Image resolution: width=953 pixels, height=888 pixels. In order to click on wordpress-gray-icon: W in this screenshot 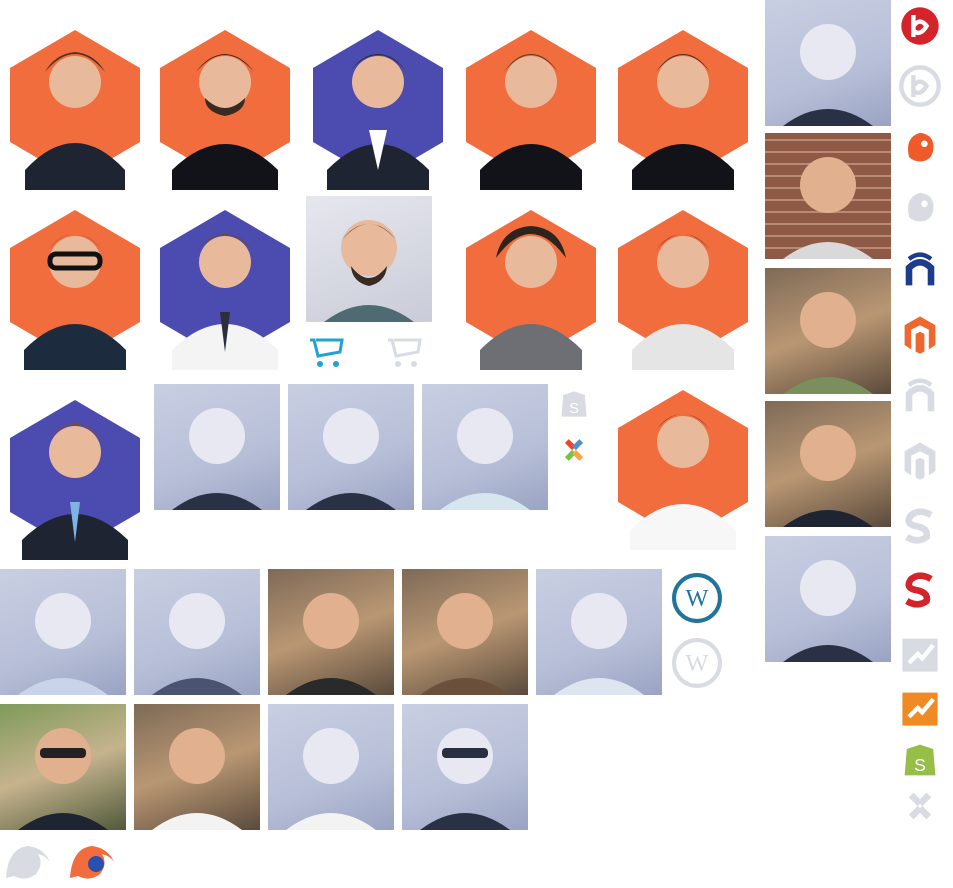, I will do `click(697, 663)`.